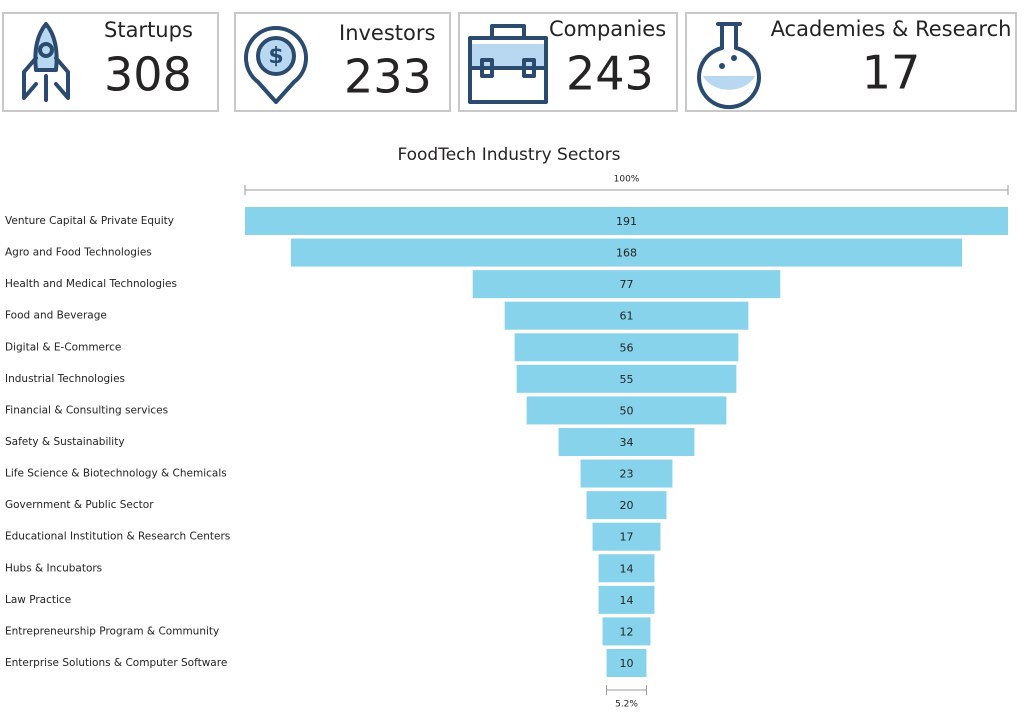 This screenshot has width=1024, height=712. What do you see at coordinates (65, 442) in the screenshot?
I see `category-label: Safety & Sustainability` at bounding box center [65, 442].